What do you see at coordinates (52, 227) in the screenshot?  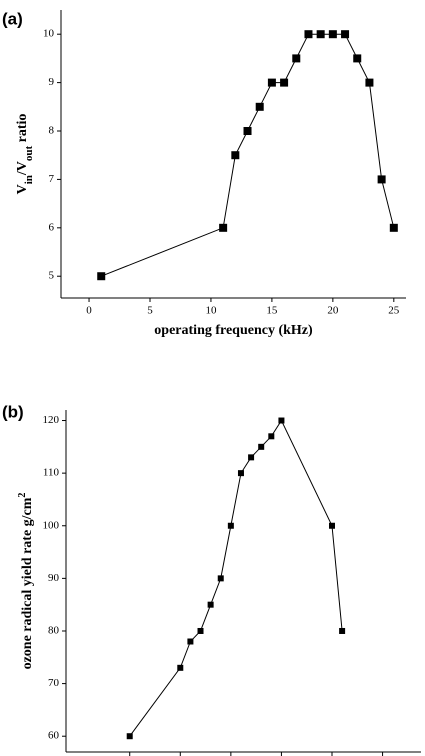 I see `y-tick-label: 6` at bounding box center [52, 227].